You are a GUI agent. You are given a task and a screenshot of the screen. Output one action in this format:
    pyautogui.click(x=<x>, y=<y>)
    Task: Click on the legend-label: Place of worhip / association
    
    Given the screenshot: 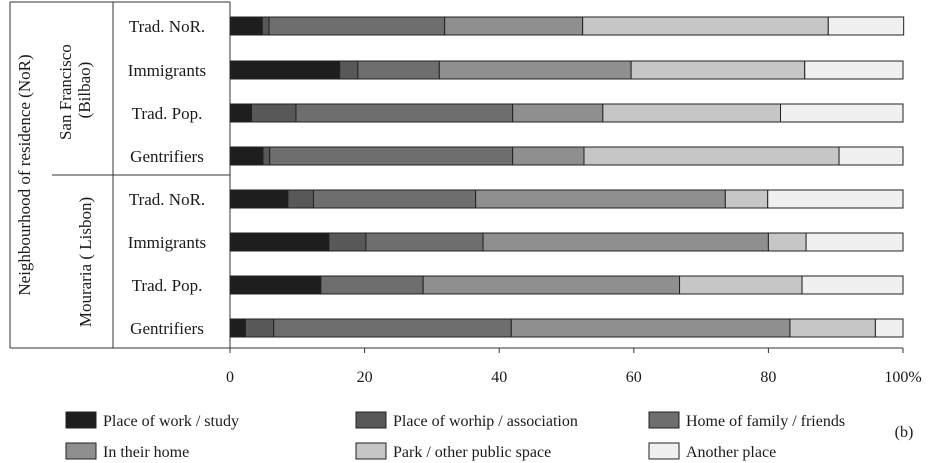 What is the action you would take?
    pyautogui.click(x=485, y=421)
    